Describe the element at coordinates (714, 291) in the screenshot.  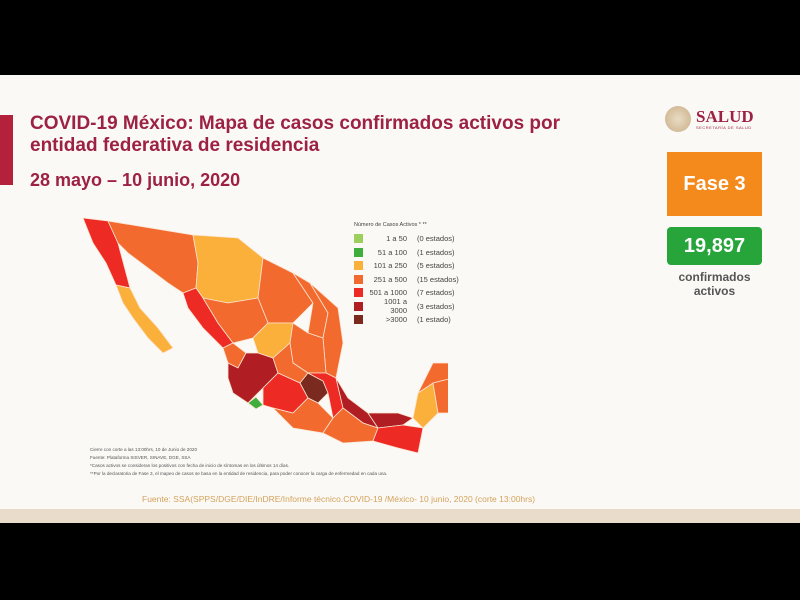
I see `label-line-2: activos` at that location.